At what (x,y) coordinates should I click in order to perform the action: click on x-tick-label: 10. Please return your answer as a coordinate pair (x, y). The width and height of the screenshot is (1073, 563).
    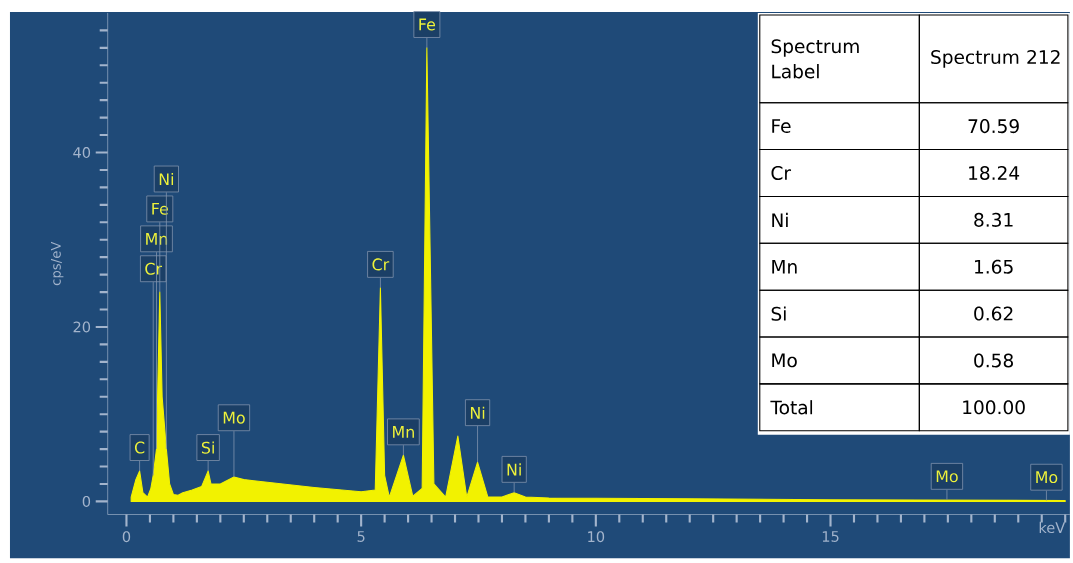
    Looking at the image, I should click on (596, 536).